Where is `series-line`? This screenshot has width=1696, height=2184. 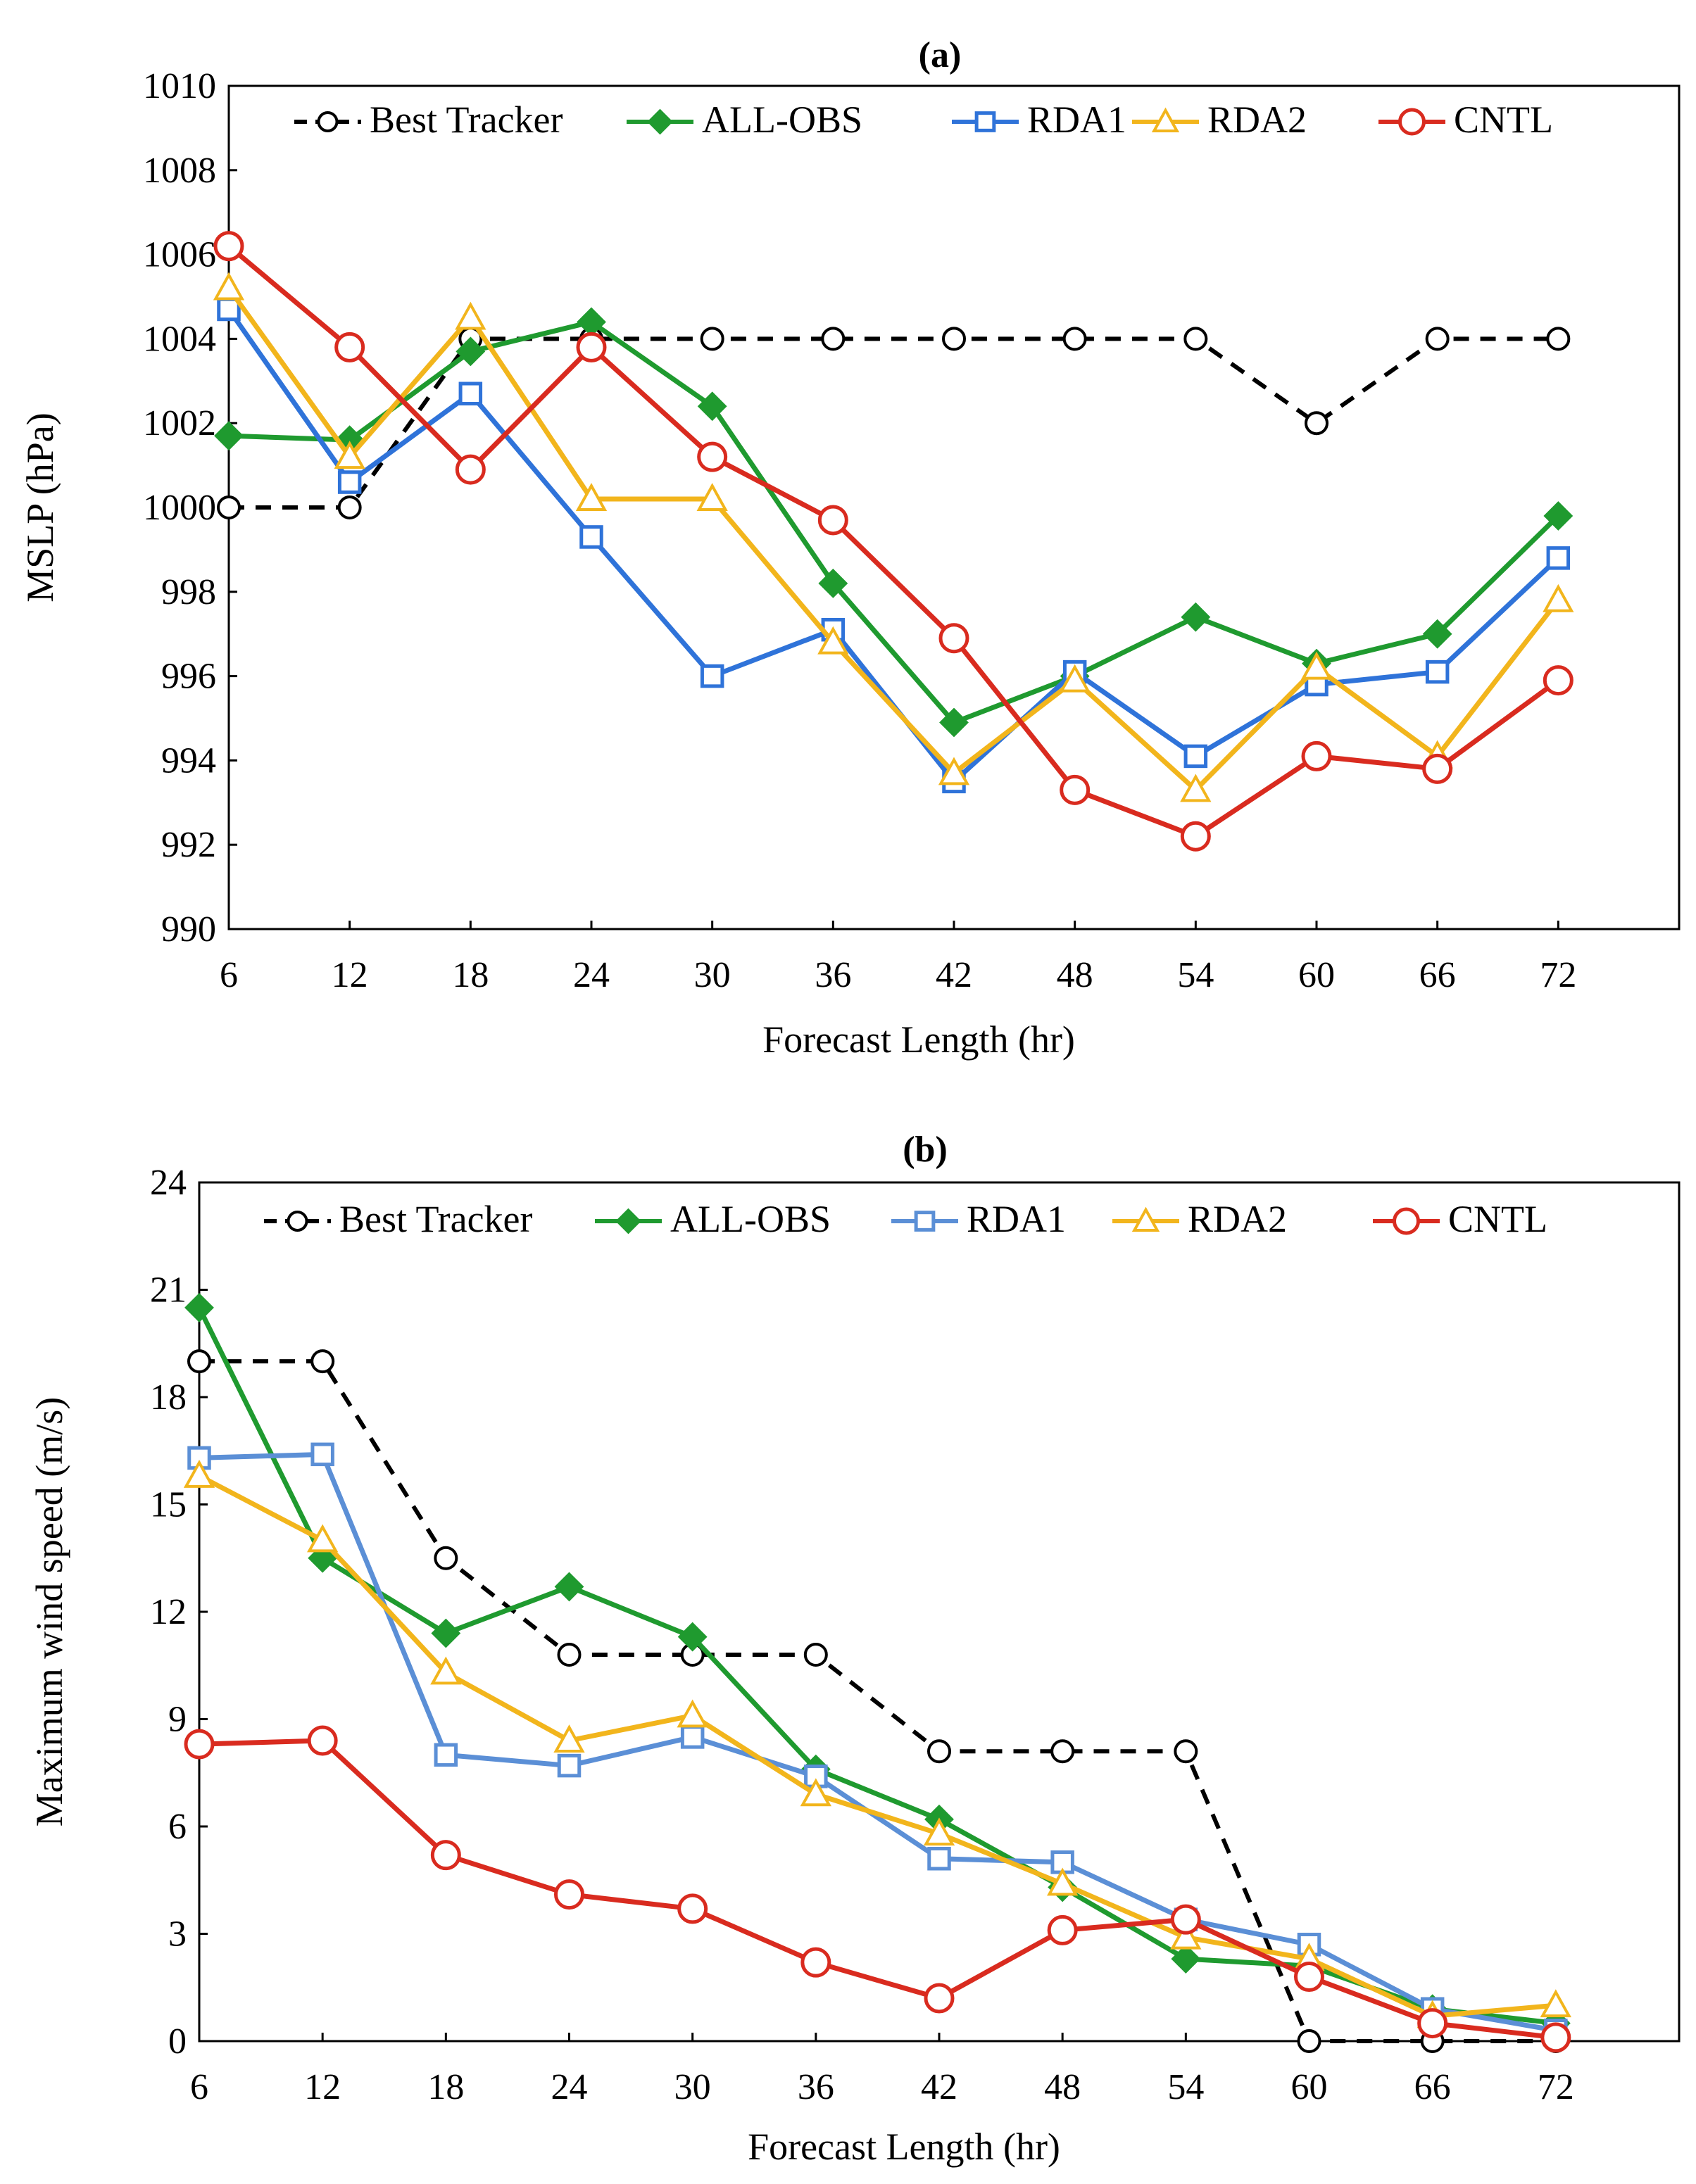 series-line is located at coordinates (894, 522).